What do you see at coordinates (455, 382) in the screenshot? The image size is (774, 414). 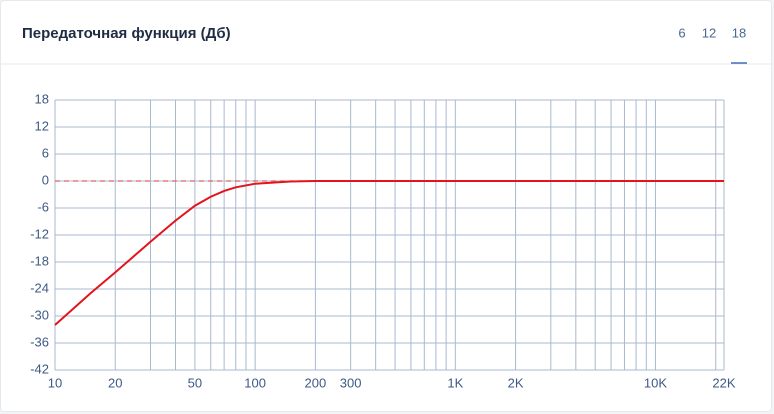 I see `x-tick-label: 1K` at bounding box center [455, 382].